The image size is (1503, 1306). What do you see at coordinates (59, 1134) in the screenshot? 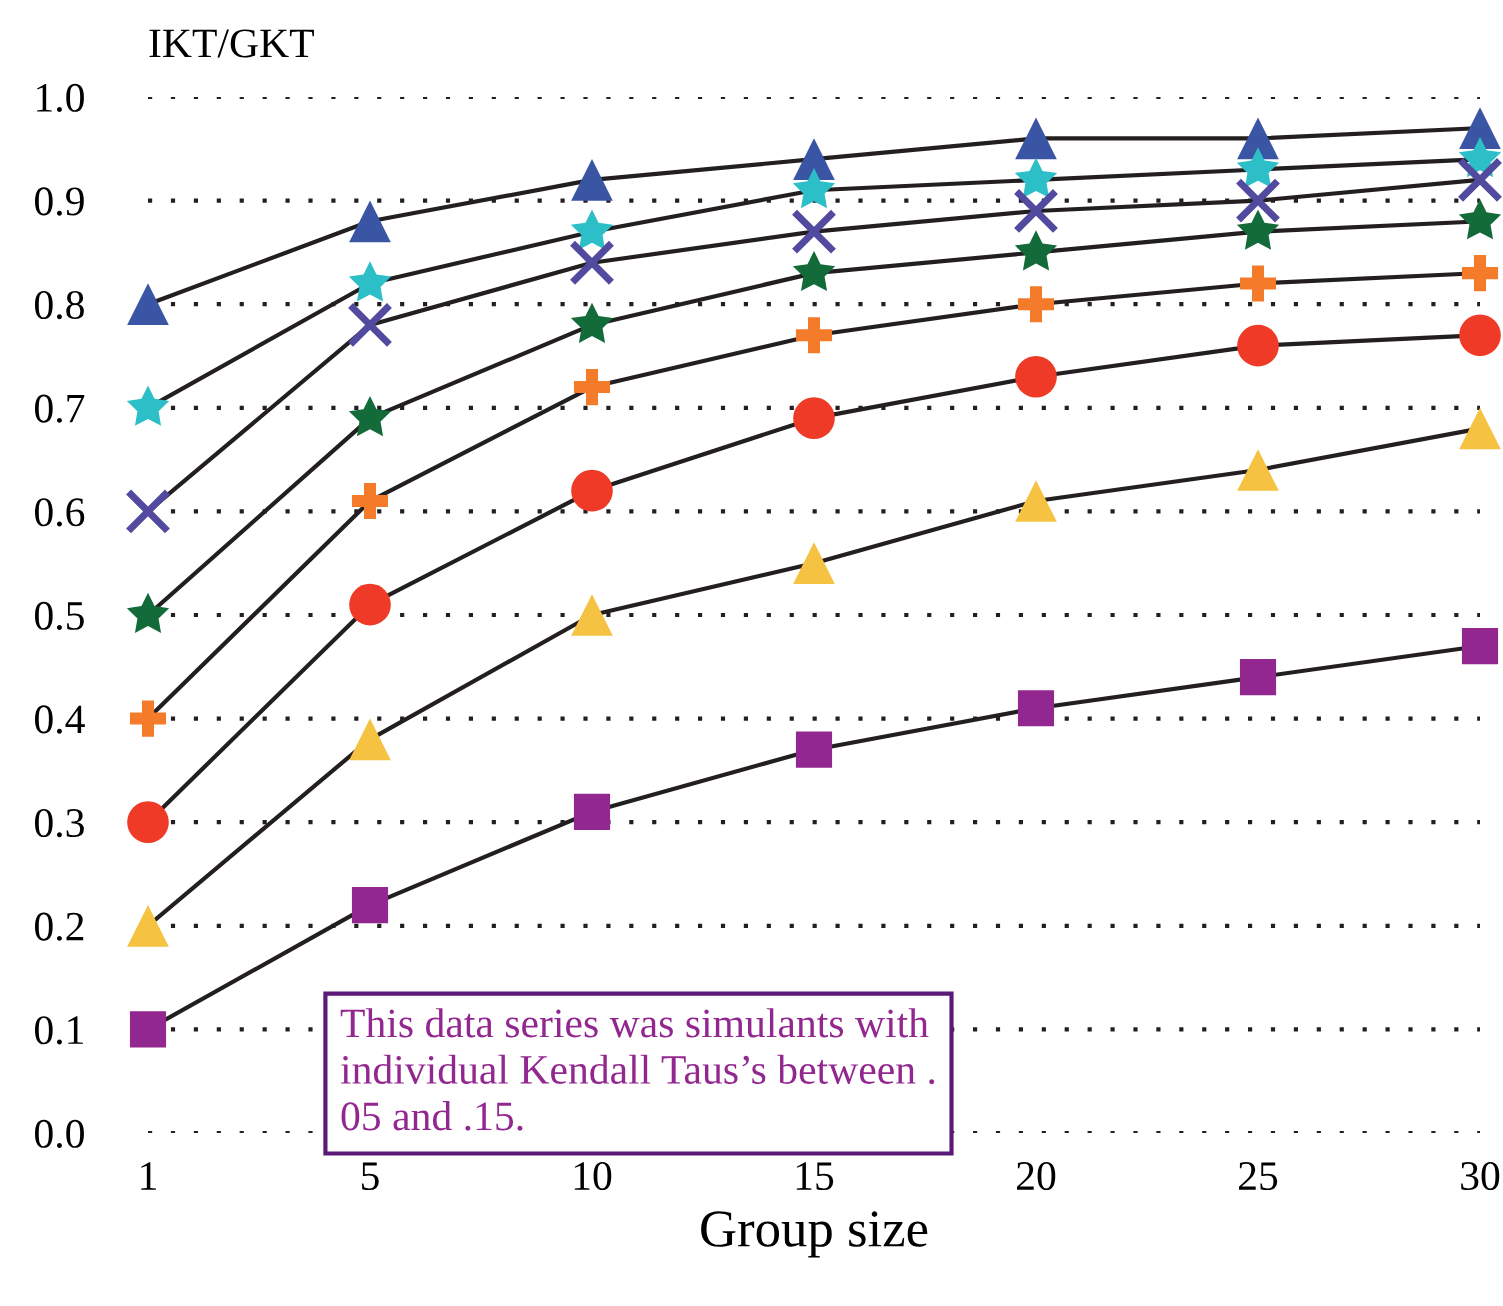
I see `y-tick-label: 0.0` at bounding box center [59, 1134].